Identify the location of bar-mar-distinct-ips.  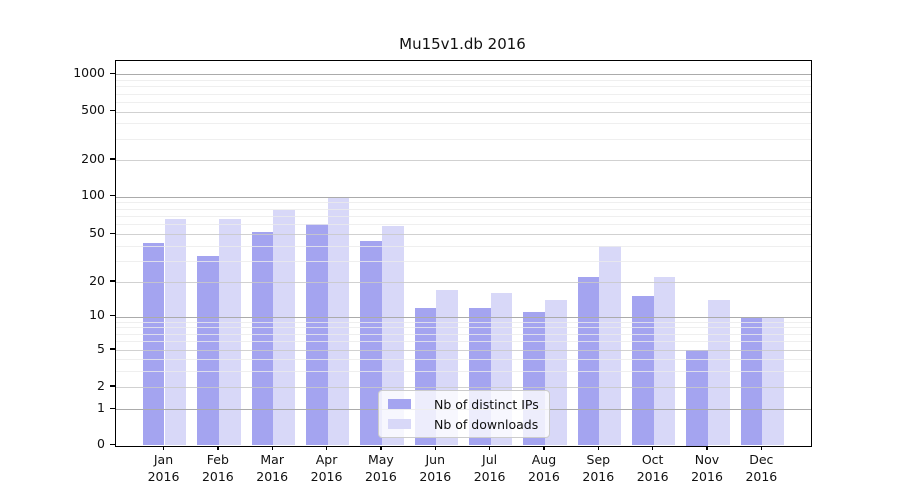
(262, 339).